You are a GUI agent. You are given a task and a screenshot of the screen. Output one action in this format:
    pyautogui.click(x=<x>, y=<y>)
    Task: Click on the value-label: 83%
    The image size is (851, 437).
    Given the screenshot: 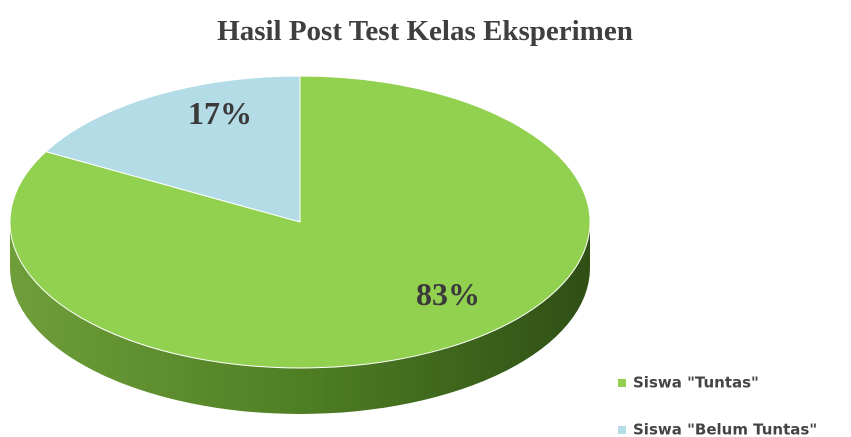 What is the action you would take?
    pyautogui.click(x=448, y=294)
    